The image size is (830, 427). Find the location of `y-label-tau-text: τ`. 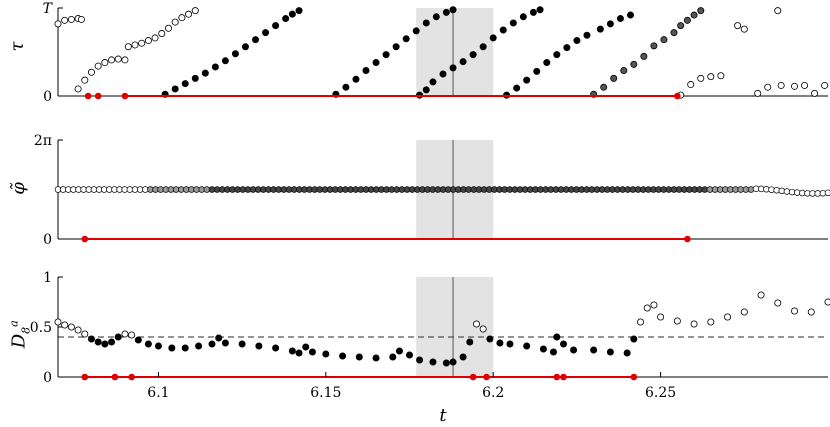

y-label-tau-text: τ is located at coordinates (17, 46).